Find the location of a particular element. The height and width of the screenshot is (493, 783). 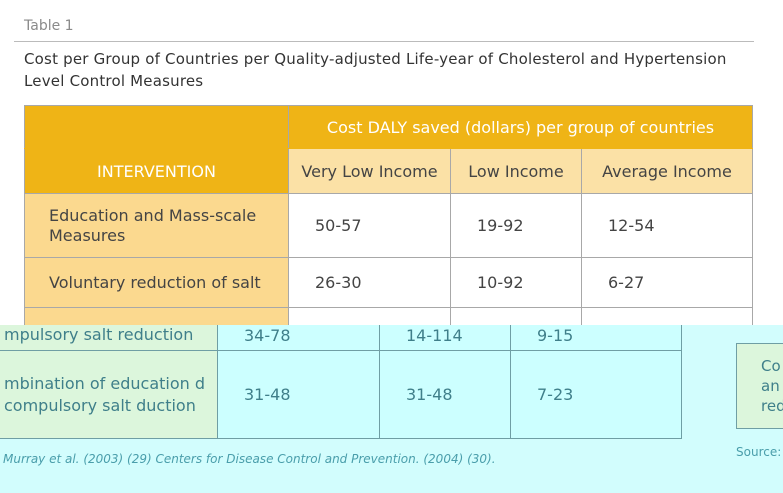

value-cell: 10-92 is located at coordinates (516, 282).